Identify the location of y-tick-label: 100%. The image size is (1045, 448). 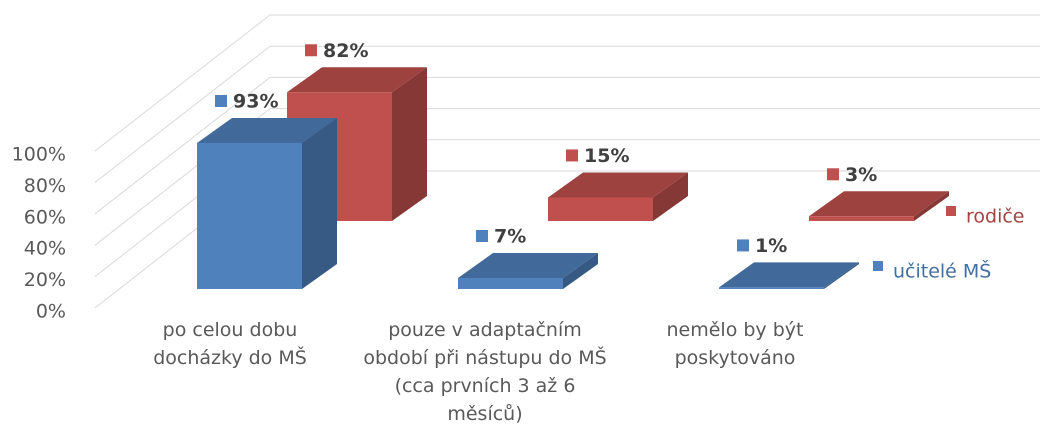
(39, 155).